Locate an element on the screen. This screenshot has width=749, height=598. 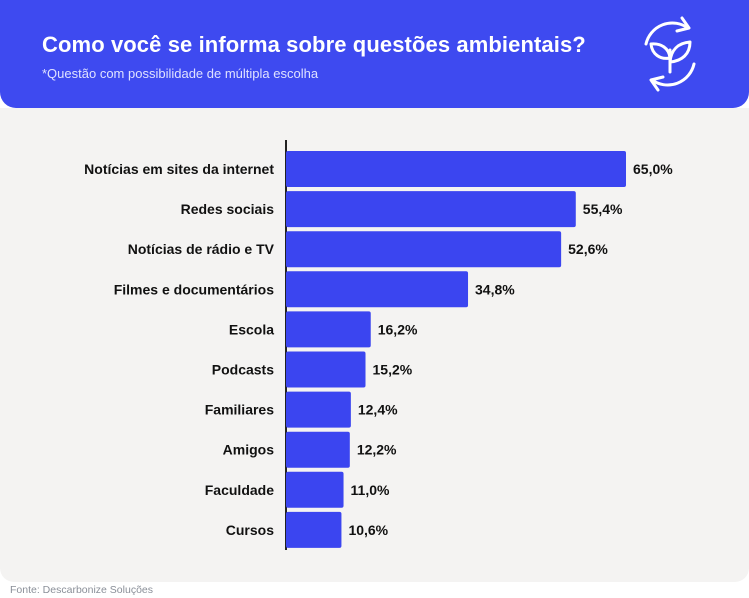
category-label: Filmes e documentários is located at coordinates (194, 289).